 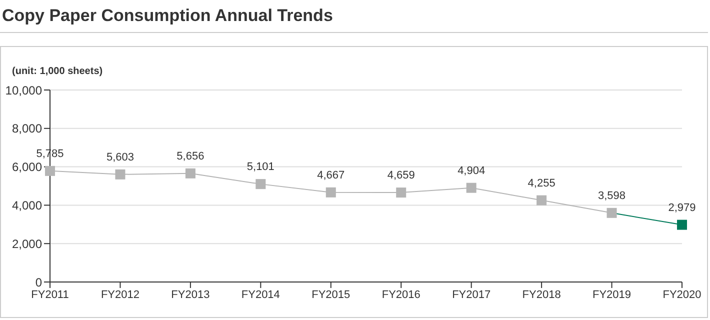 What do you see at coordinates (472, 170) in the screenshot?
I see `data-label: 4,904` at bounding box center [472, 170].